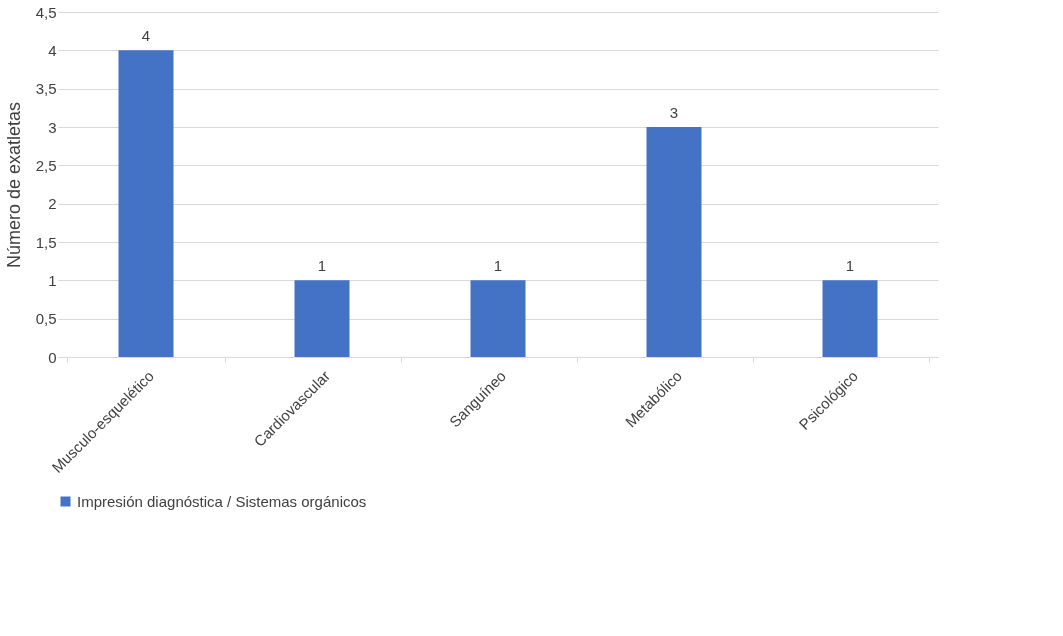  I want to click on data-label: 3, so click(674, 112).